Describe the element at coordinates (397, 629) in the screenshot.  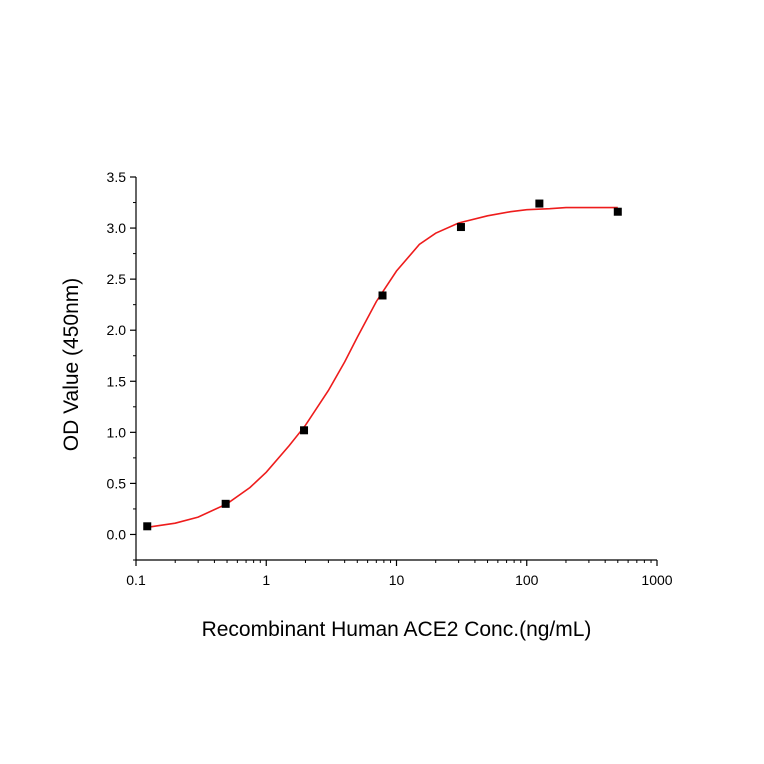
I see `x-axis-title: Recombinant Human ACE2 Conc.(ng/mL)` at that location.